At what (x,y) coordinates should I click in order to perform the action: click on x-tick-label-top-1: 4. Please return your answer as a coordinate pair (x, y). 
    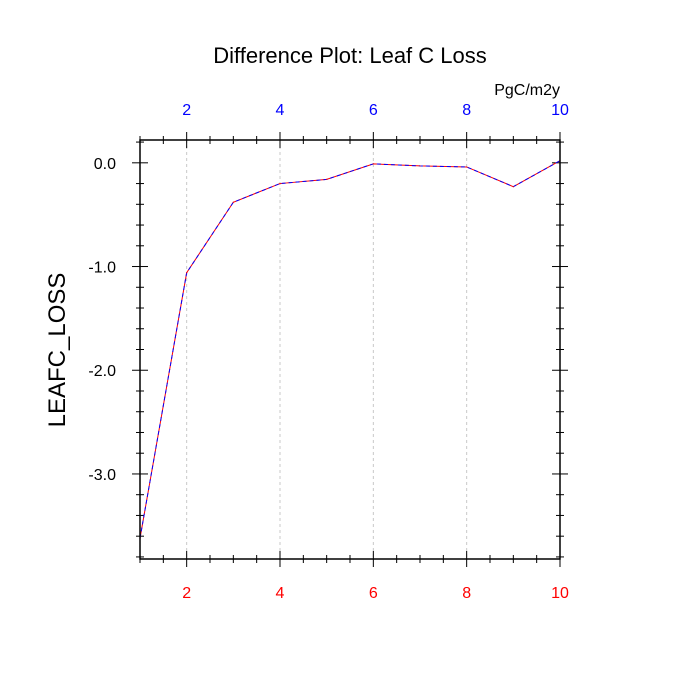
    Looking at the image, I should click on (280, 110).